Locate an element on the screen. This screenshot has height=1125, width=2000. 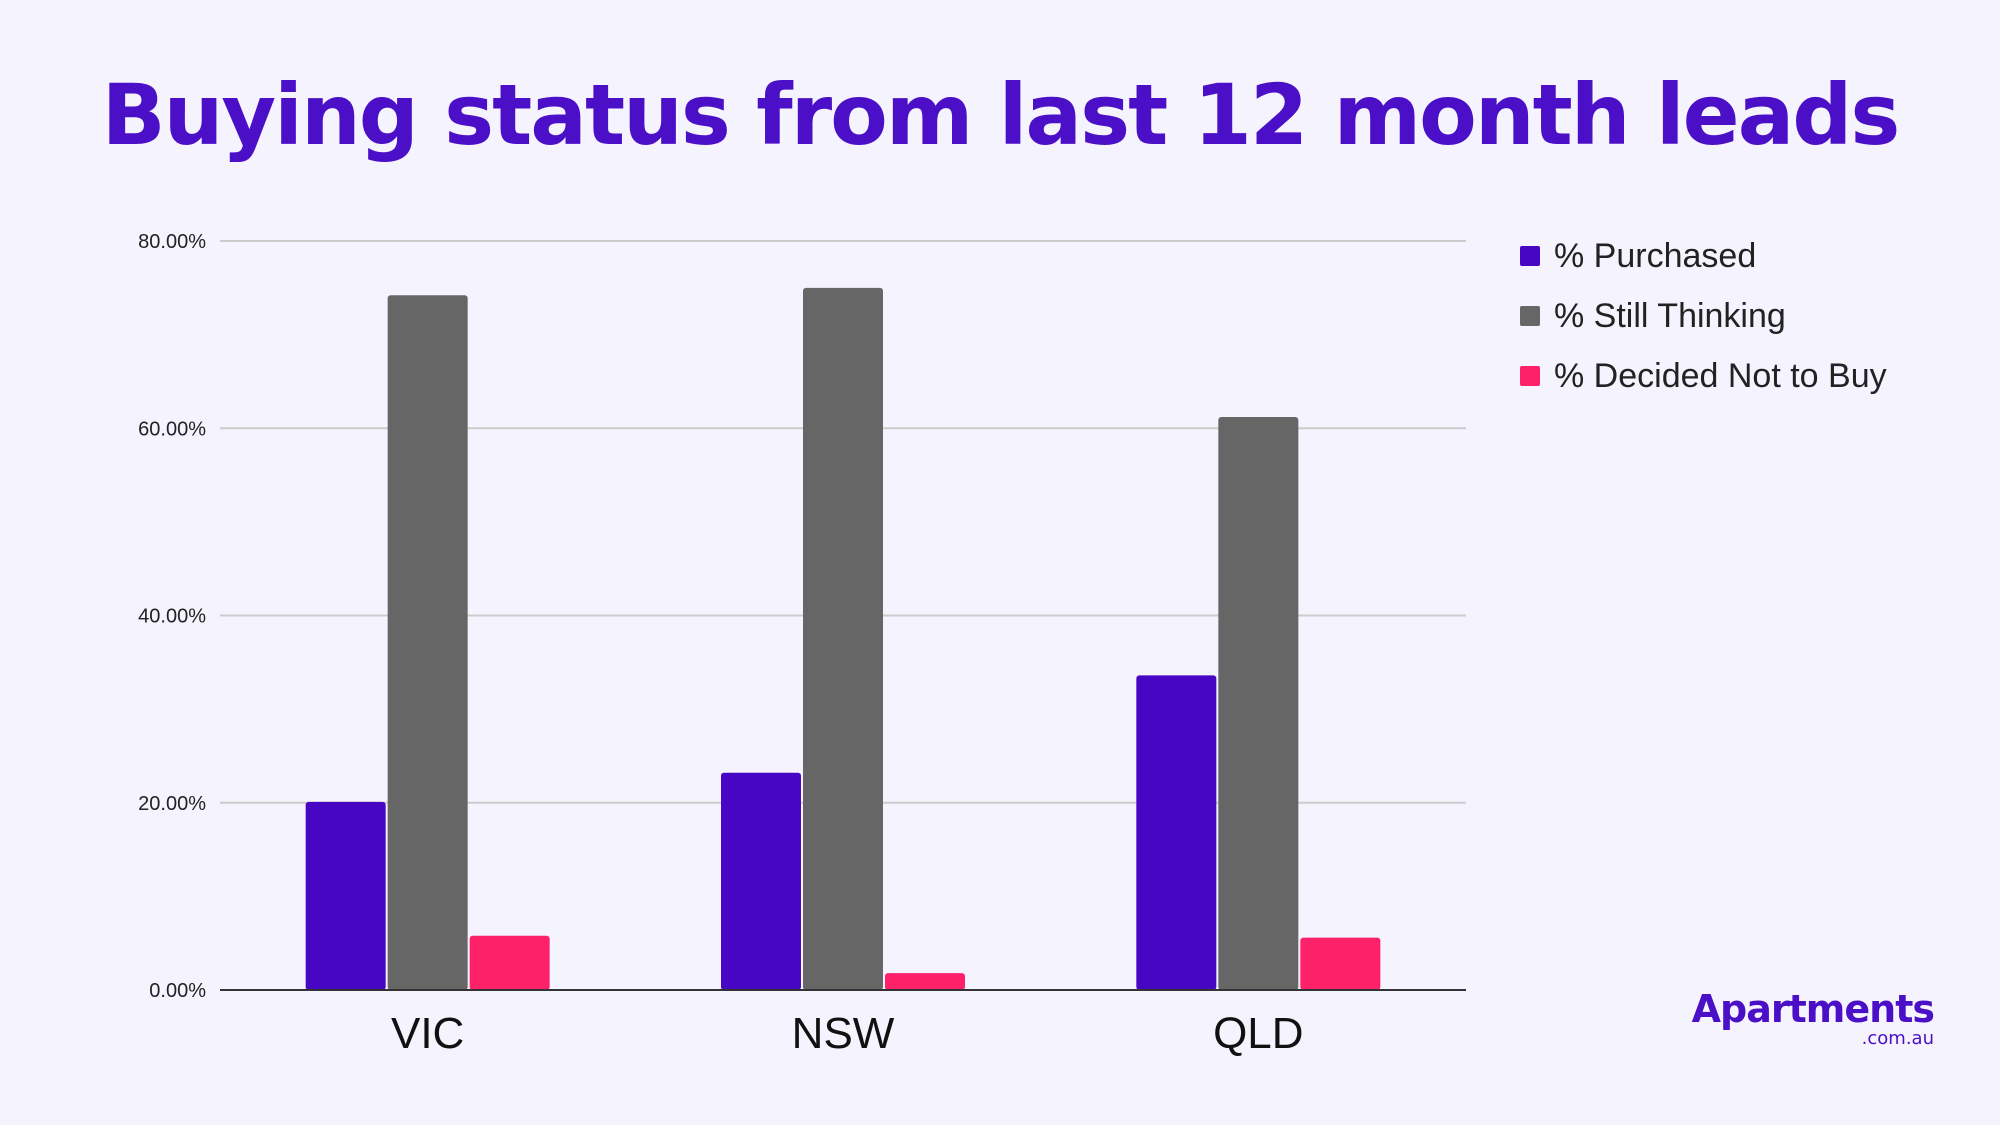
x-tick-label: NSW is located at coordinates (843, 1033).